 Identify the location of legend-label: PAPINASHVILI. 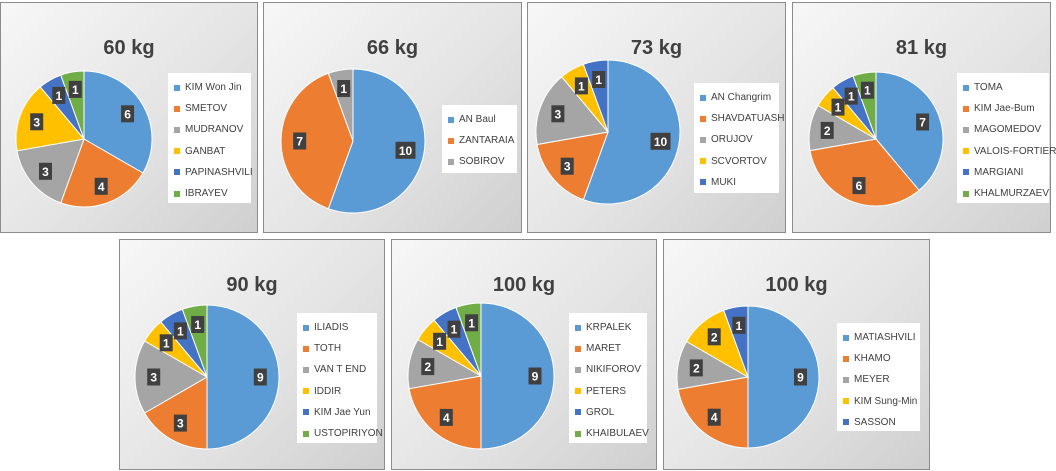
(219, 172).